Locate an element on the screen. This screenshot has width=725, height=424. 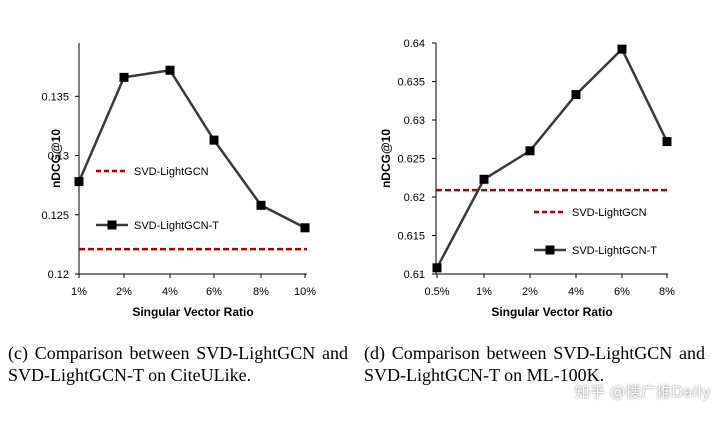
chart-d-x-tick-label: 8% is located at coordinates (667, 292).